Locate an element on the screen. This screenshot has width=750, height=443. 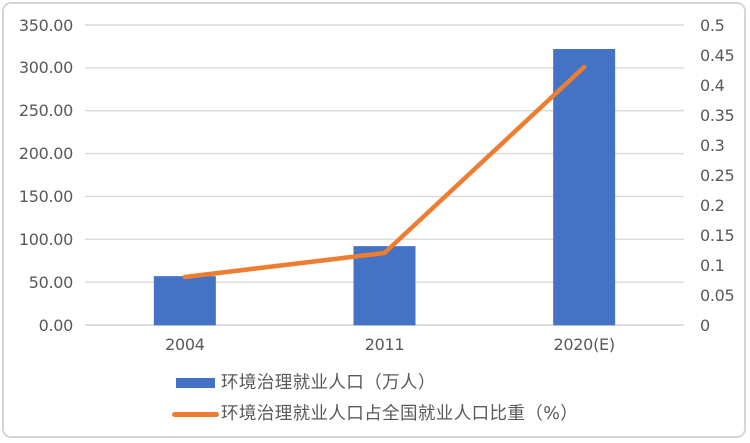
bar-series-swatch is located at coordinates (195, 383).